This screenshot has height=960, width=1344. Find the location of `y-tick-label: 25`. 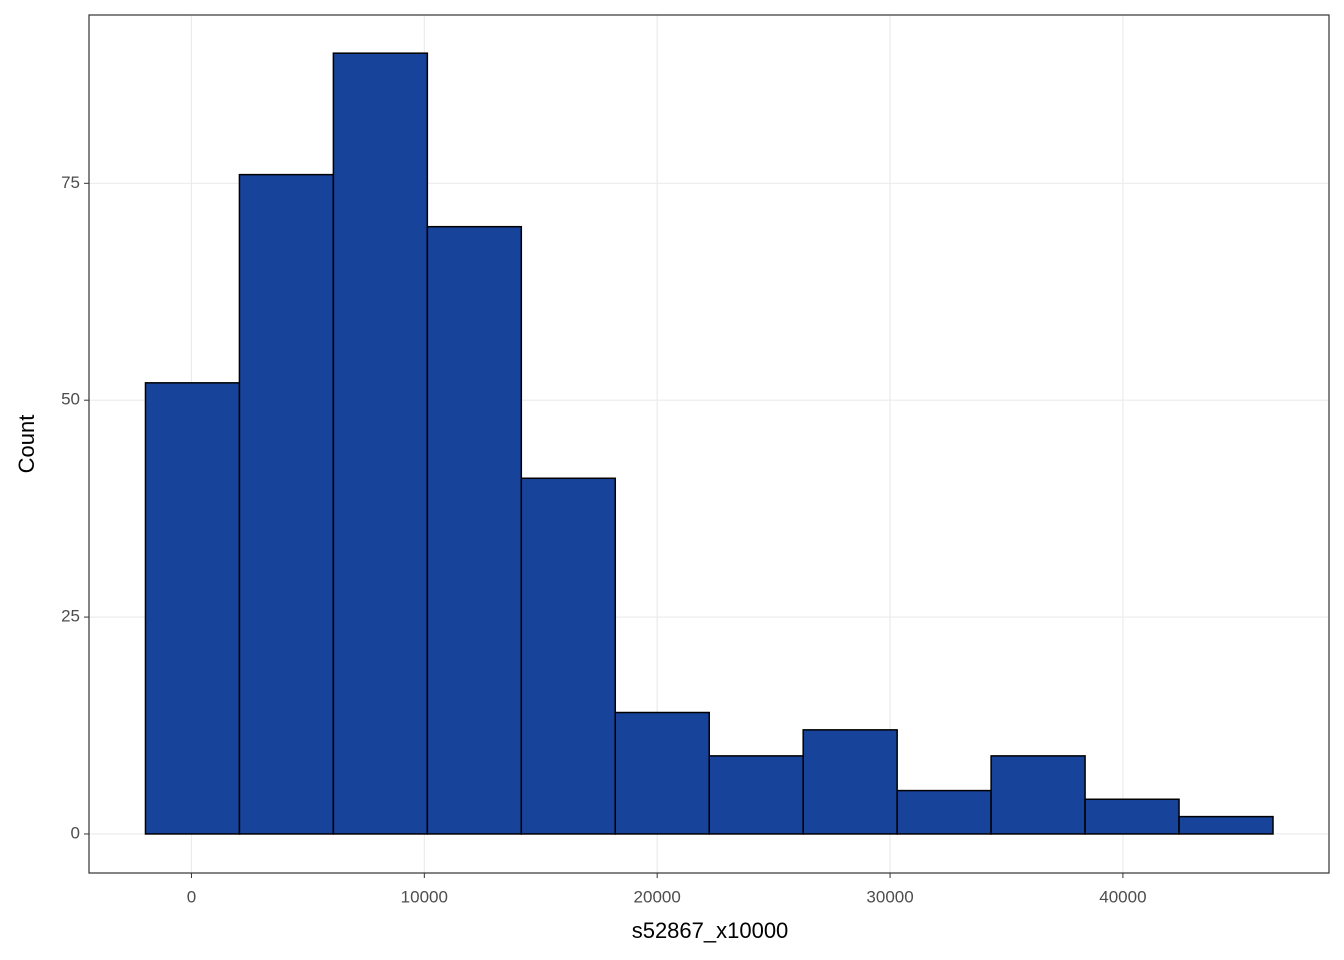

y-tick-label: 25 is located at coordinates (70, 616).